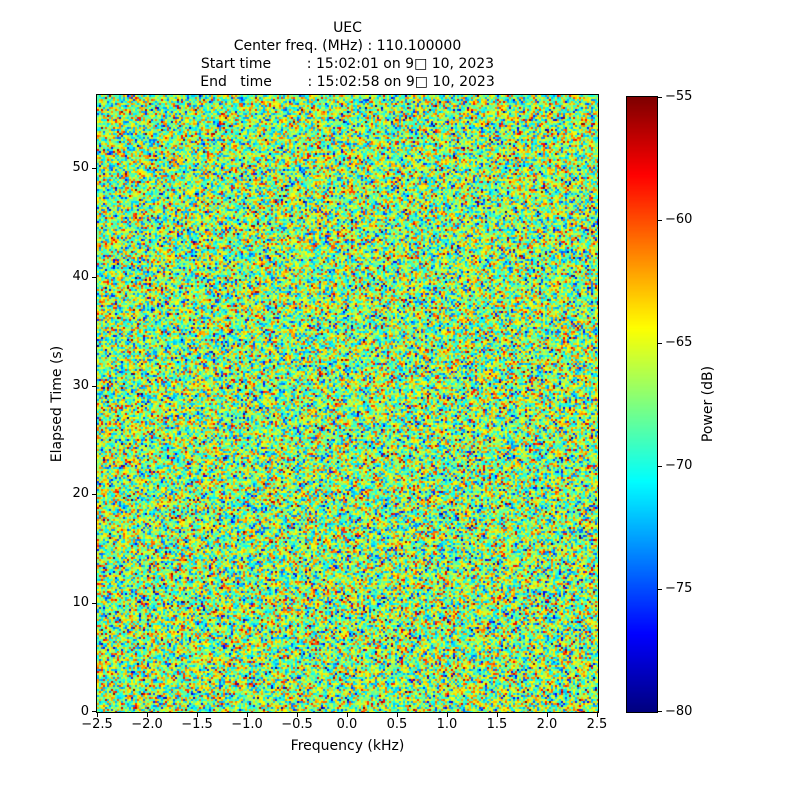 This screenshot has width=800, height=800. I want to click on x-tick-label: 1.5, so click(497, 724).